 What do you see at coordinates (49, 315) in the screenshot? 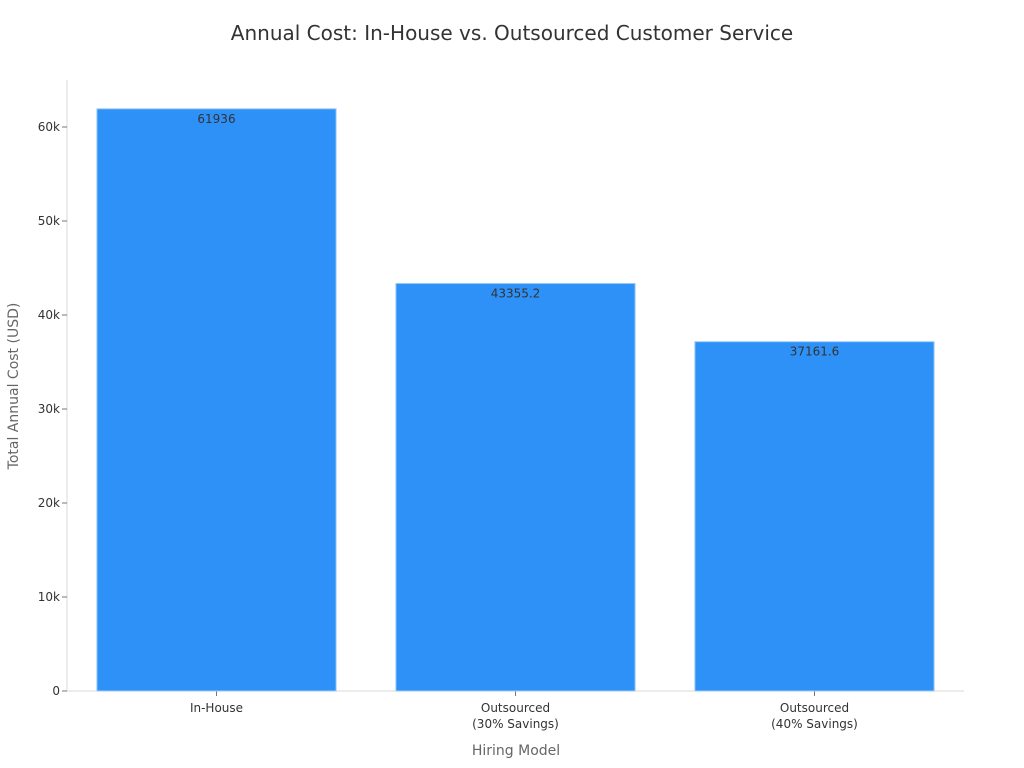
I see `y-tick-label: 40k` at bounding box center [49, 315].